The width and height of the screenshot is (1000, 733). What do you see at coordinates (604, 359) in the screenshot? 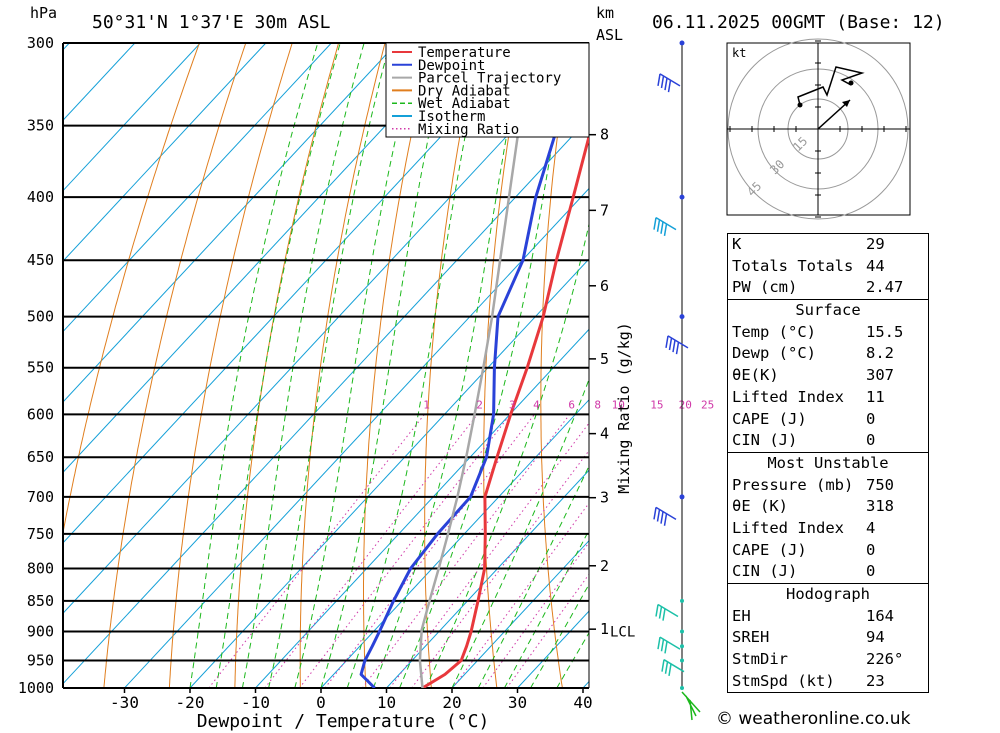
I see `km-tick-label: 5` at bounding box center [604, 359].